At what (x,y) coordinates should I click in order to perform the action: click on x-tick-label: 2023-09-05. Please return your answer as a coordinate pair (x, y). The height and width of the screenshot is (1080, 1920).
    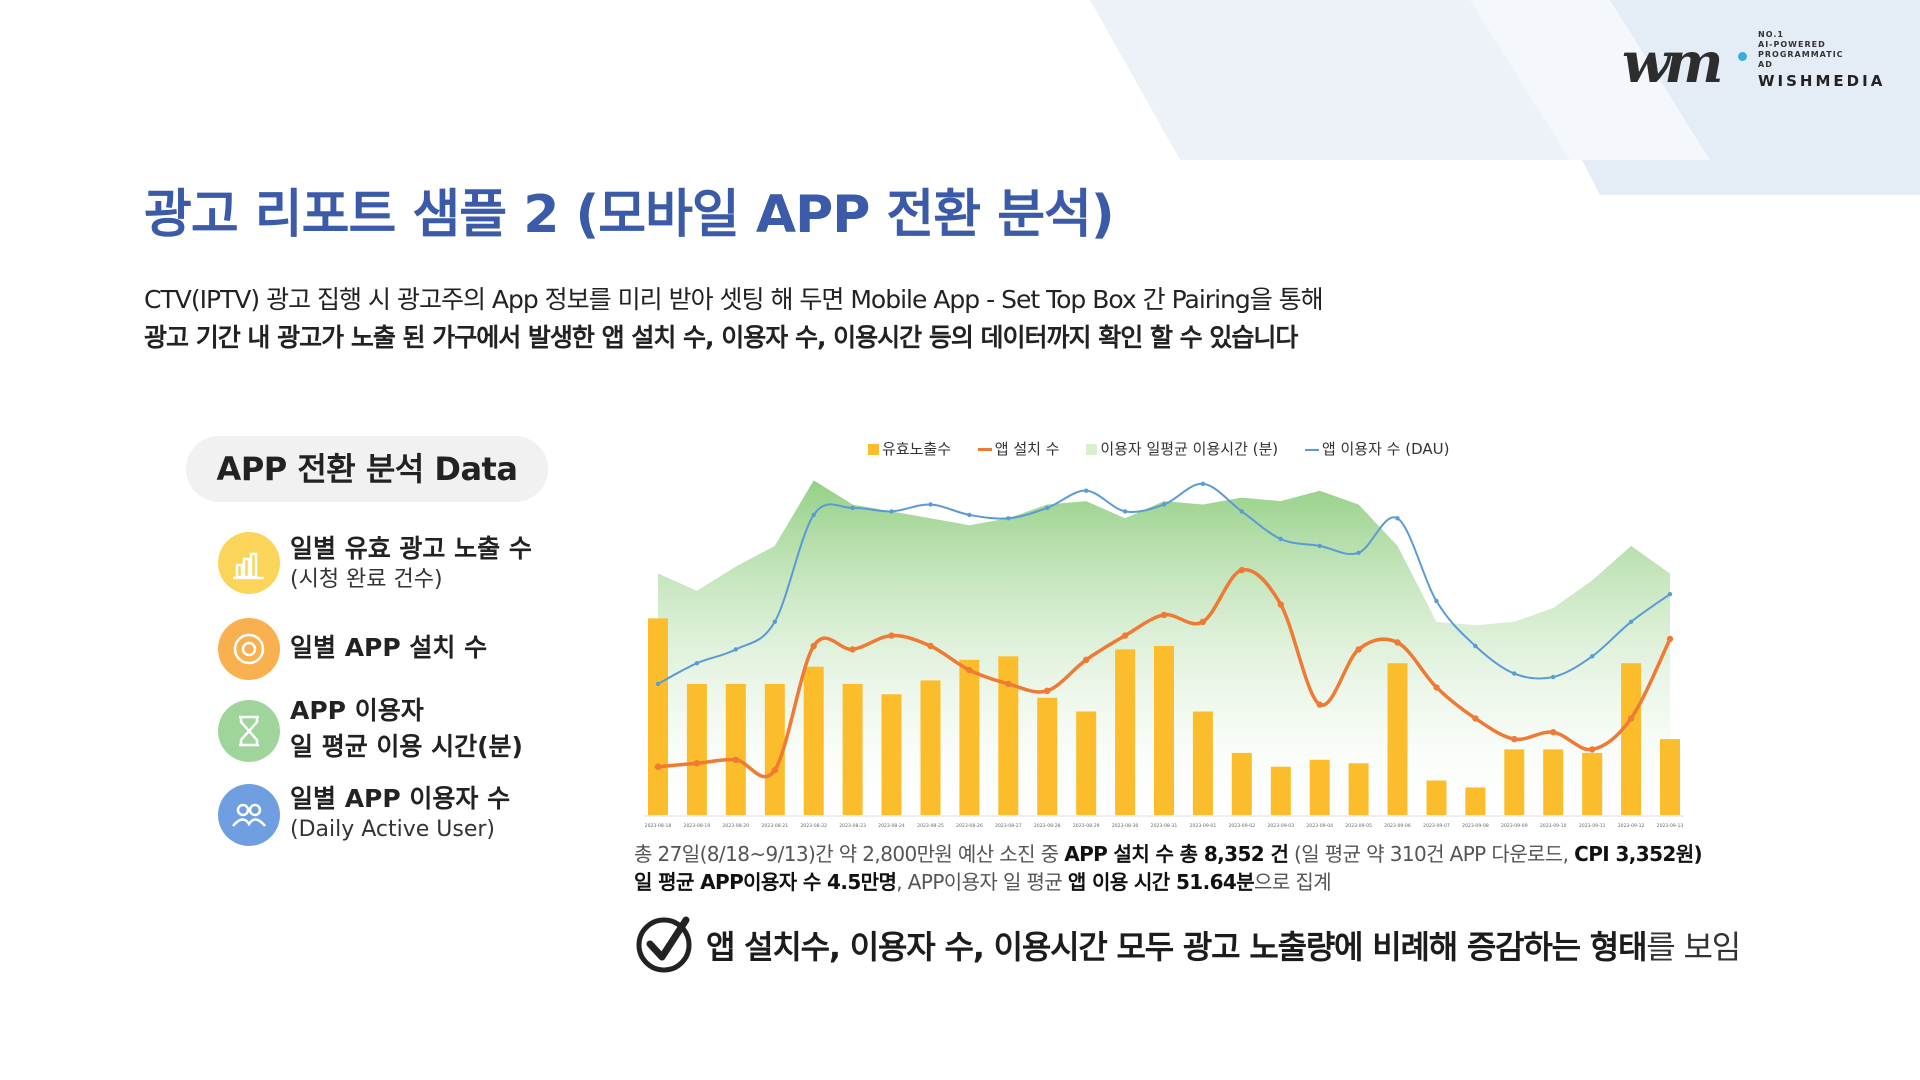
    Looking at the image, I should click on (1358, 826).